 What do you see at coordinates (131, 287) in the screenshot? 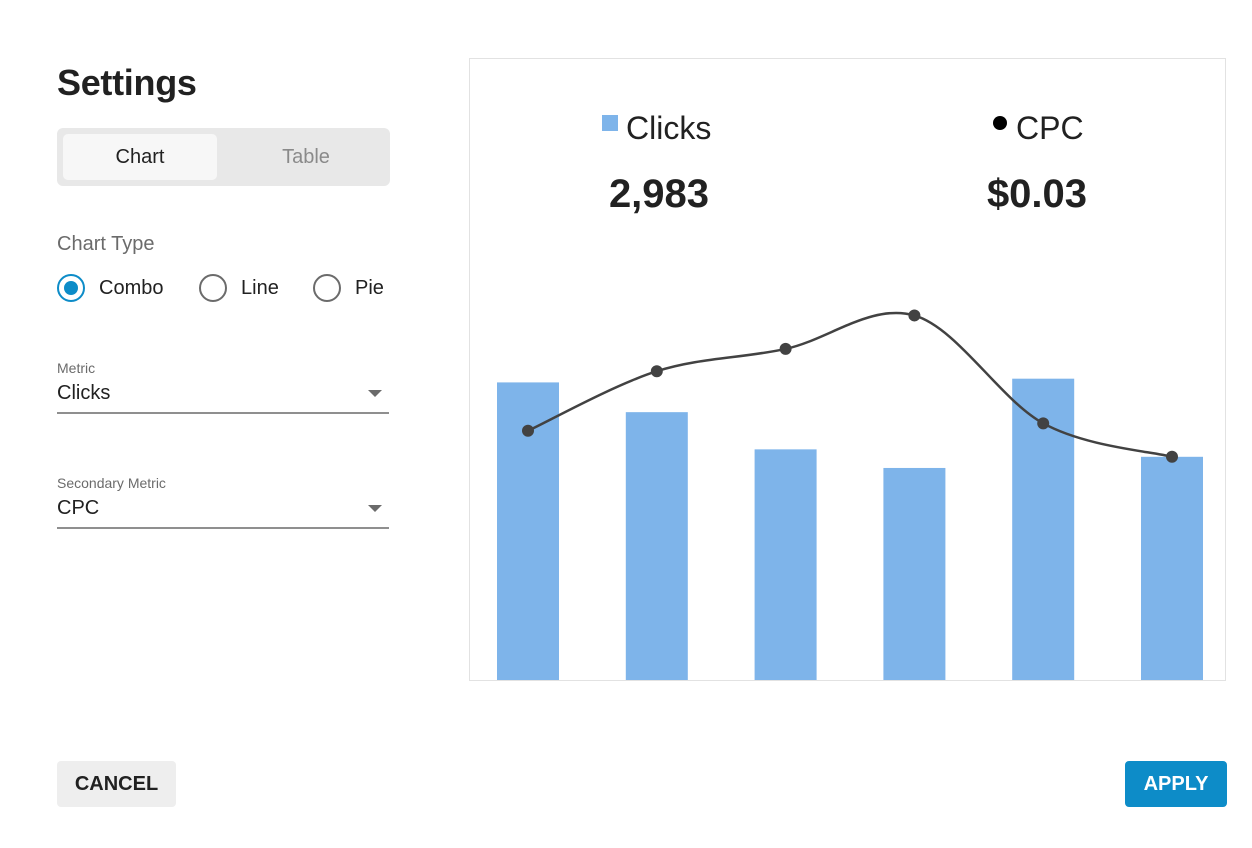
I see `radio-combo-label: Combo` at bounding box center [131, 287].